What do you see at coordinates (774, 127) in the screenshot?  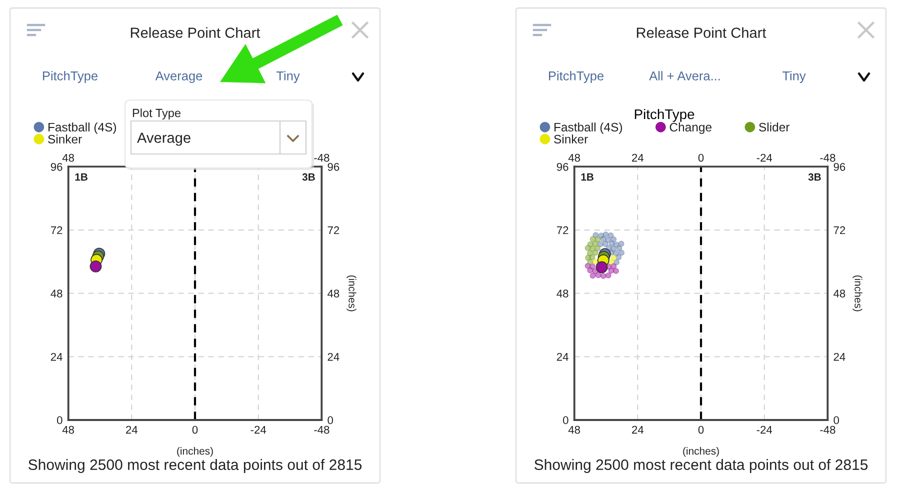 I see `legend-label: Slider` at bounding box center [774, 127].